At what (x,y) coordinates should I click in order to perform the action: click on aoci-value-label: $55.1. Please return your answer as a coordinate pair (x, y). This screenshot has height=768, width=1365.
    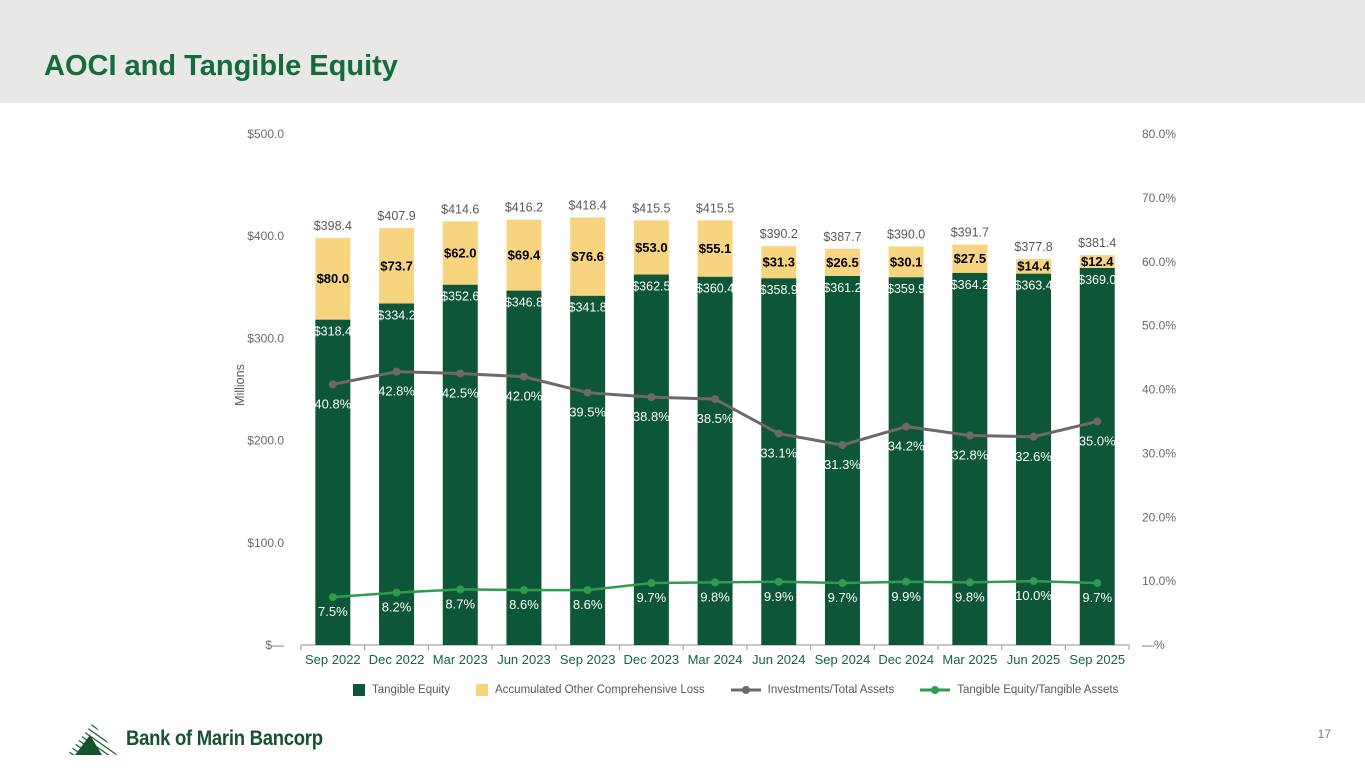
    Looking at the image, I should click on (715, 248).